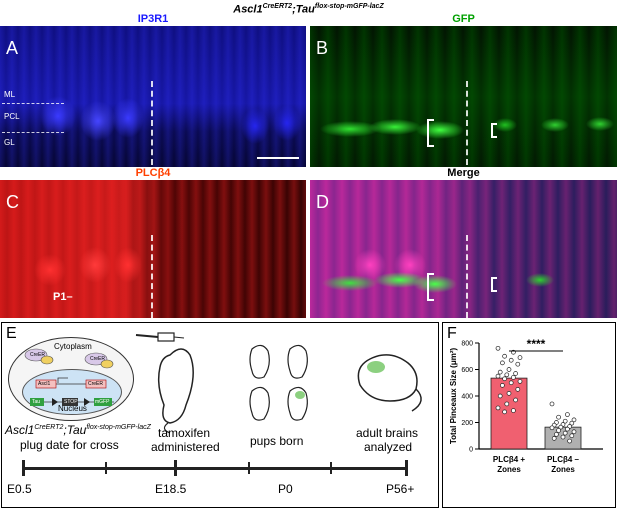 This screenshot has width=617, height=509. What do you see at coordinates (44, 384) in the screenshot?
I see `ascl1-gene-label: Ascl1` at bounding box center [44, 384].